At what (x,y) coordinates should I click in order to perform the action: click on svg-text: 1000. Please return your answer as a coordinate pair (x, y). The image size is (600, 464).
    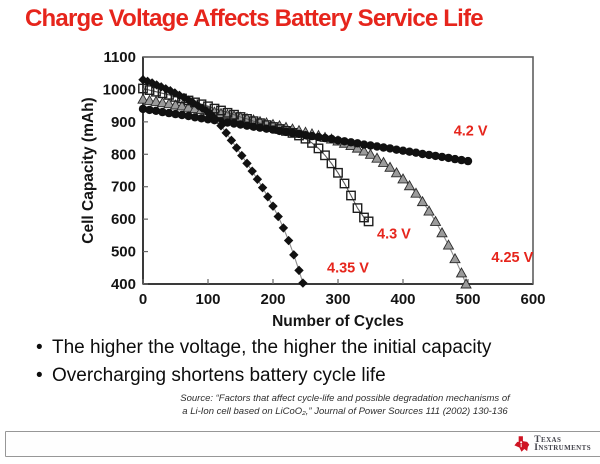
    Looking at the image, I should click on (119, 89).